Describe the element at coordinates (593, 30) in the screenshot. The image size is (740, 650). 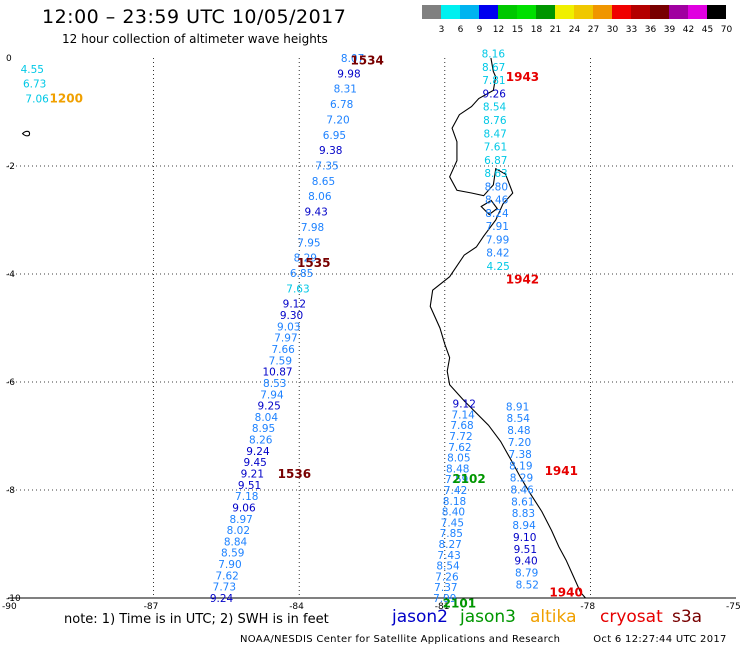
I see `colorbar-label: 27` at that location.